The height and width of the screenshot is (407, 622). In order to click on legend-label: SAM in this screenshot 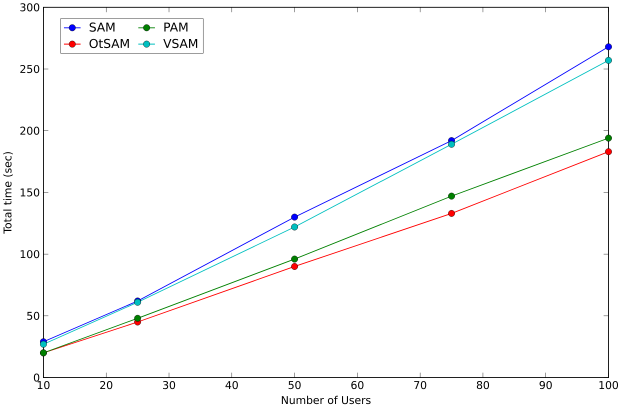, I will do `click(102, 27)`.